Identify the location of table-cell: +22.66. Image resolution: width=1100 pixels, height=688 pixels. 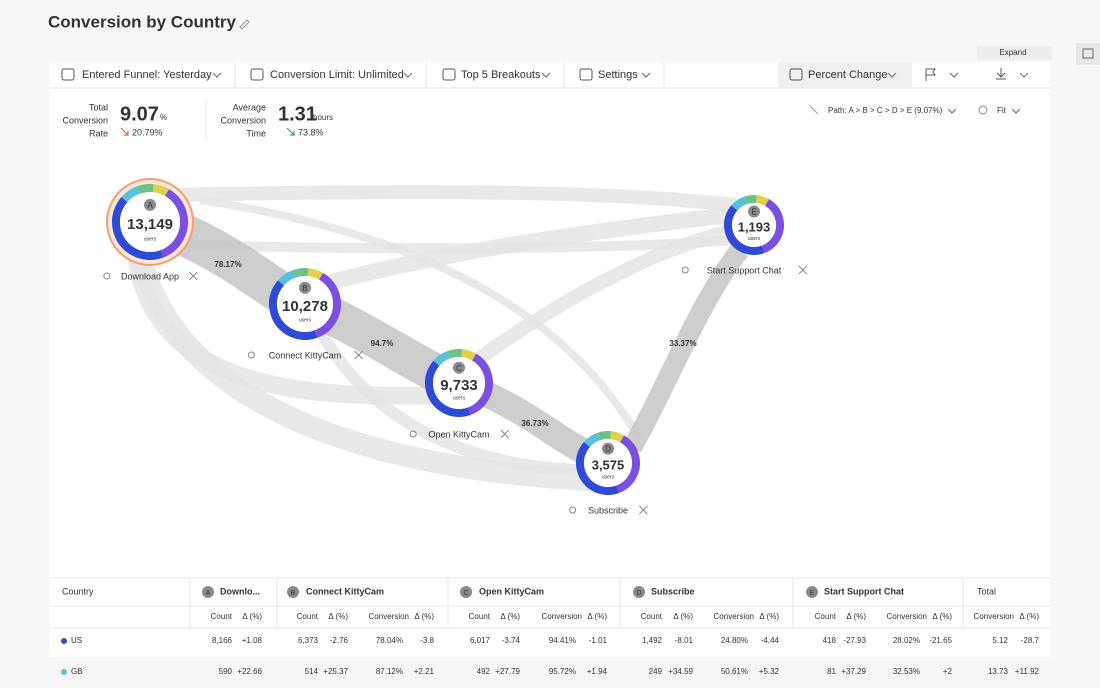
(249, 671).